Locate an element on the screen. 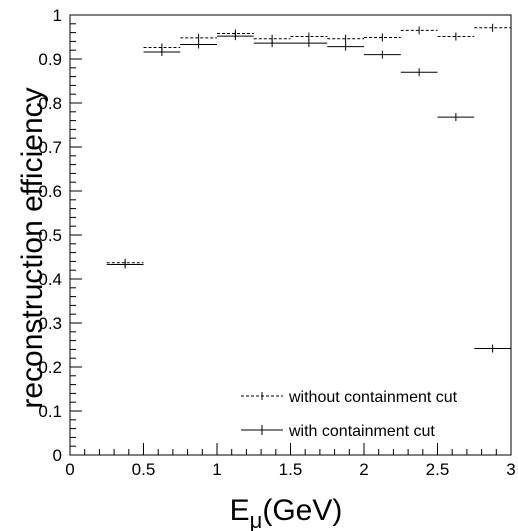 The image size is (518, 531). y-tick-label: 0.1 is located at coordinates (50, 411).